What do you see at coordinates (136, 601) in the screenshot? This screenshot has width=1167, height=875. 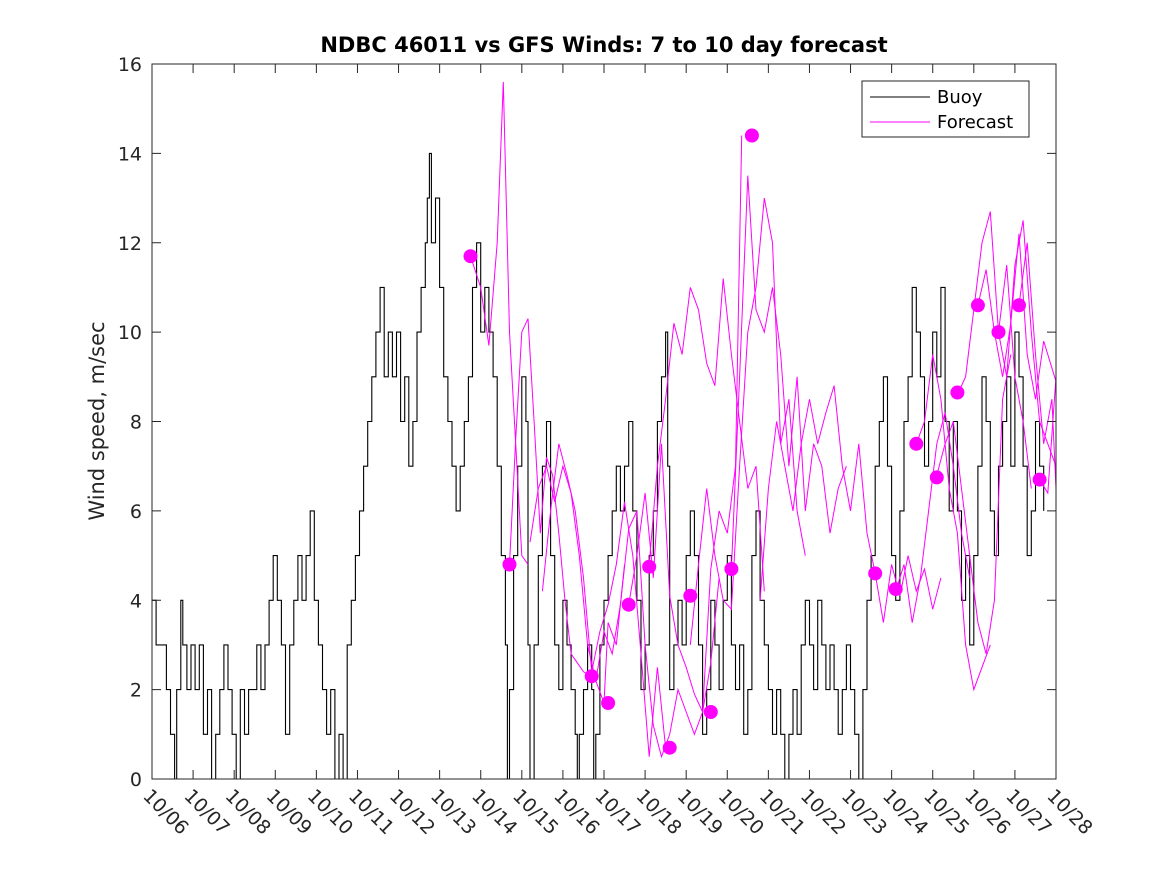 I see `ytick-label: 4` at bounding box center [136, 601].